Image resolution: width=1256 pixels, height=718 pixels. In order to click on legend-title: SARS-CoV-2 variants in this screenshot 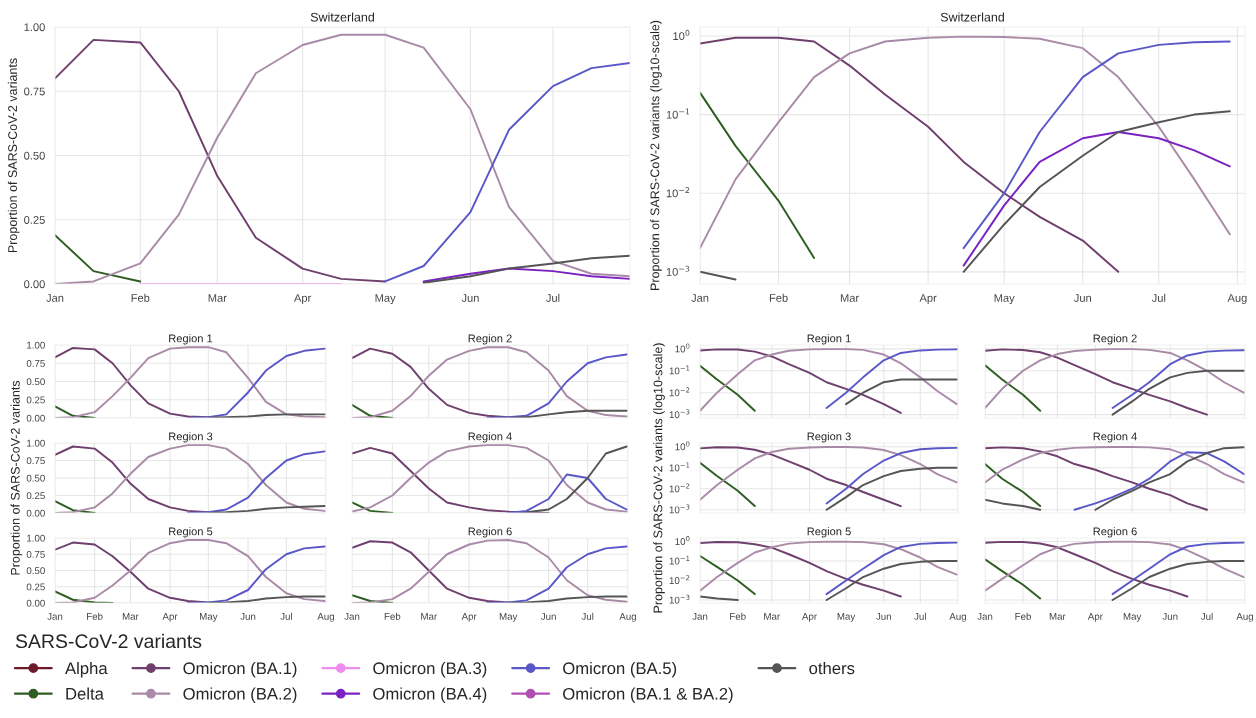, I will do `click(108, 641)`.